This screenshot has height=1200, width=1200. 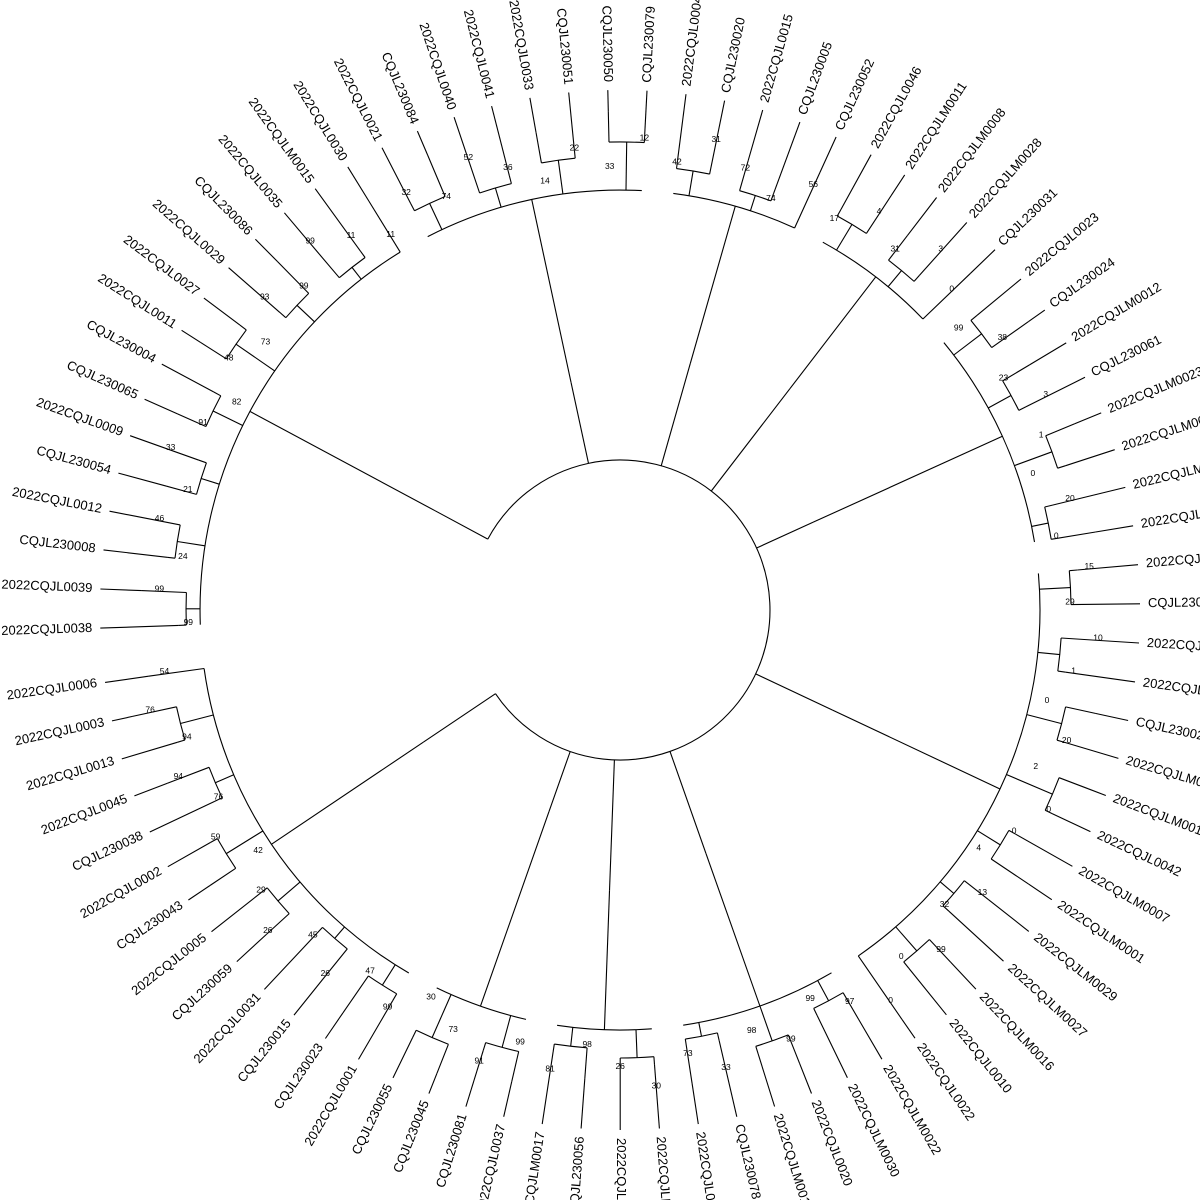 I want to click on bootstrap-value: 33, so click(x=171, y=447).